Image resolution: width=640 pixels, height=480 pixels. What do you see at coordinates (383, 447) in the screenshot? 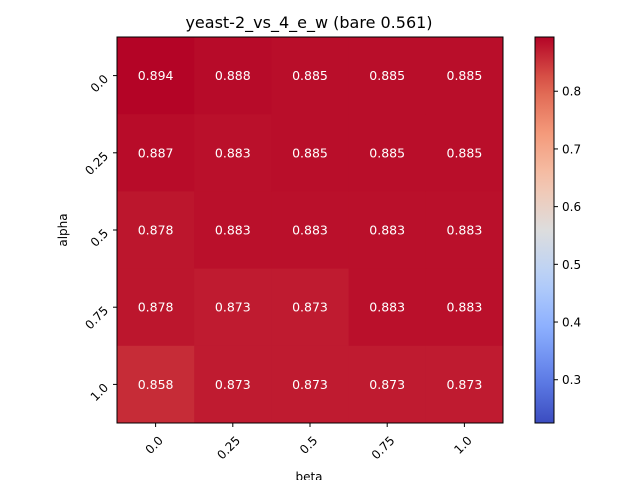
I see `x-tick-label: 0.75` at bounding box center [383, 447].